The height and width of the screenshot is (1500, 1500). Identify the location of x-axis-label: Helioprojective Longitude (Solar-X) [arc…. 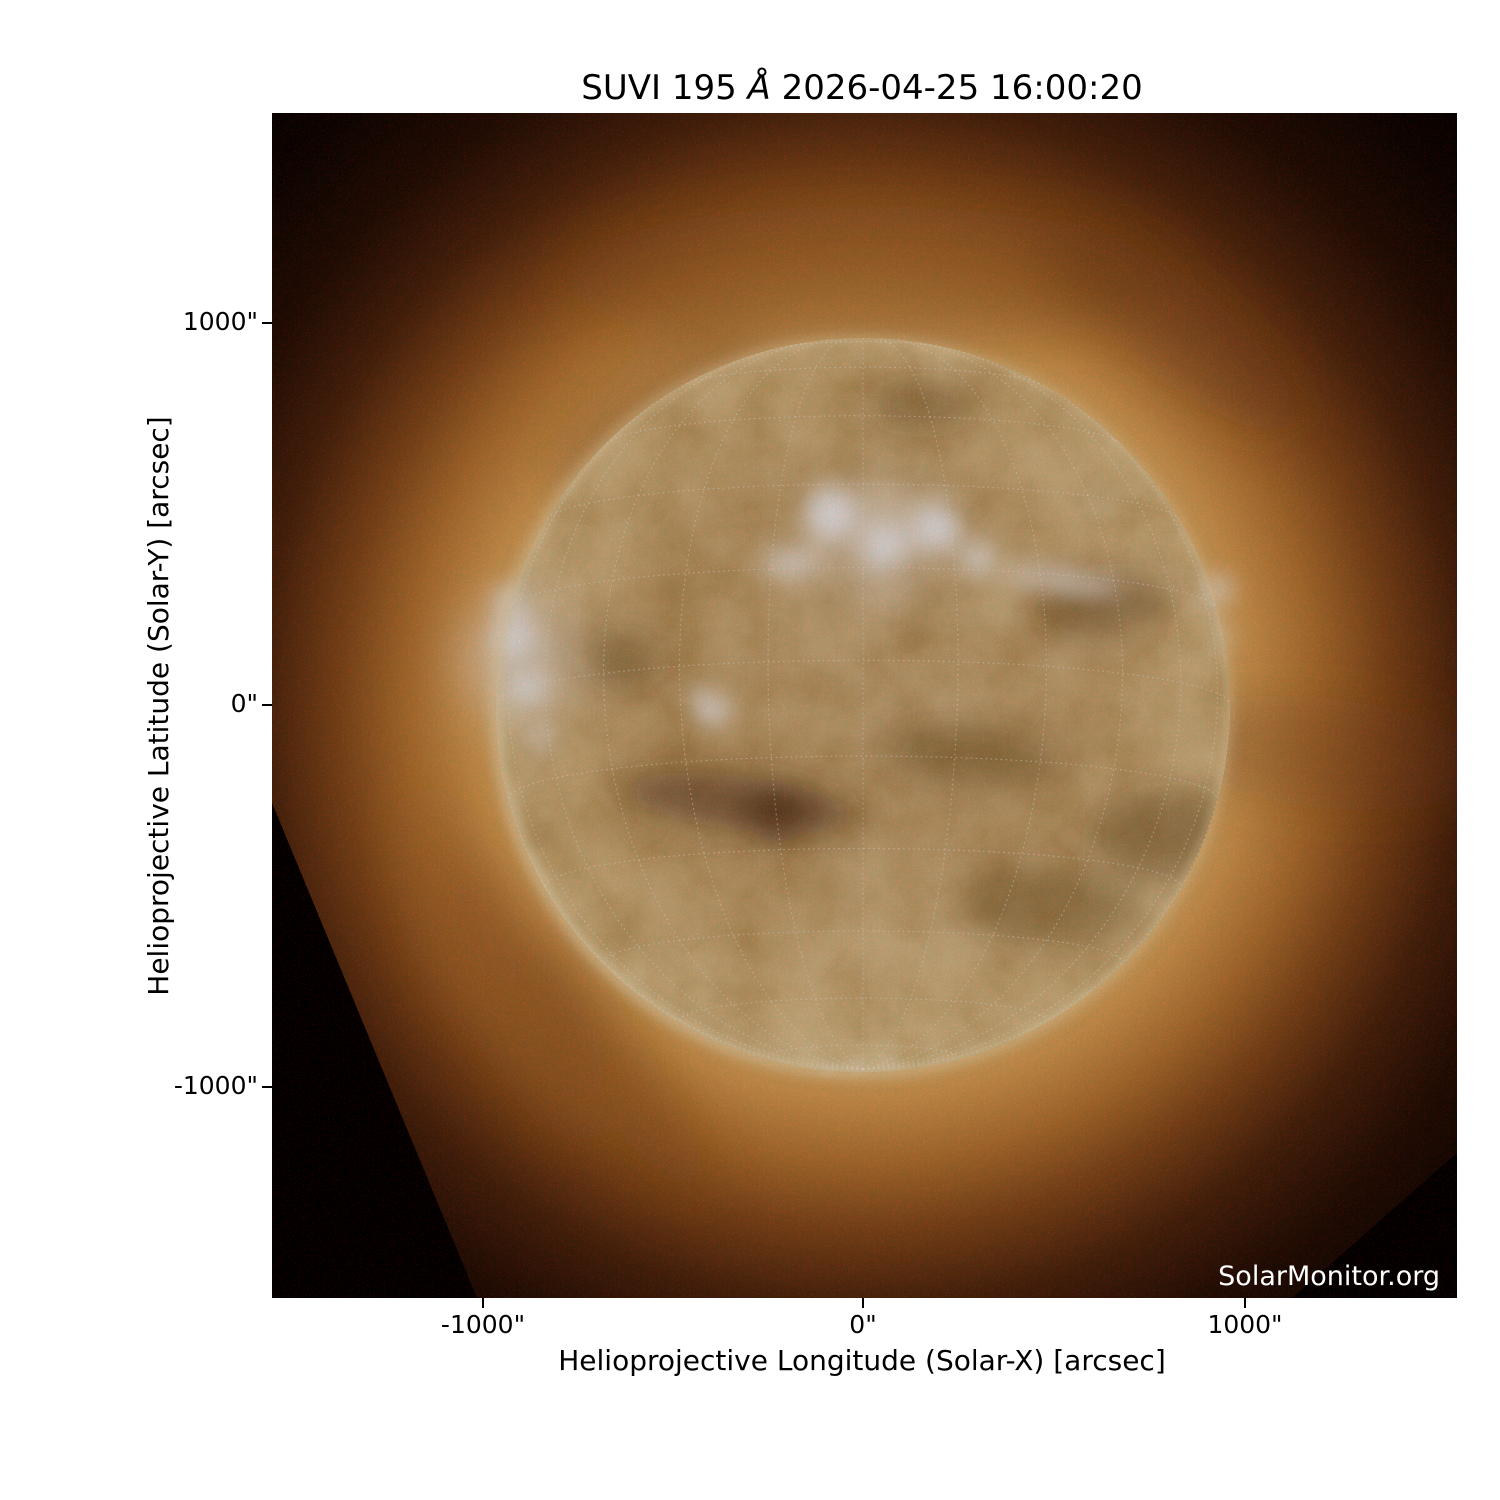
(862, 1360).